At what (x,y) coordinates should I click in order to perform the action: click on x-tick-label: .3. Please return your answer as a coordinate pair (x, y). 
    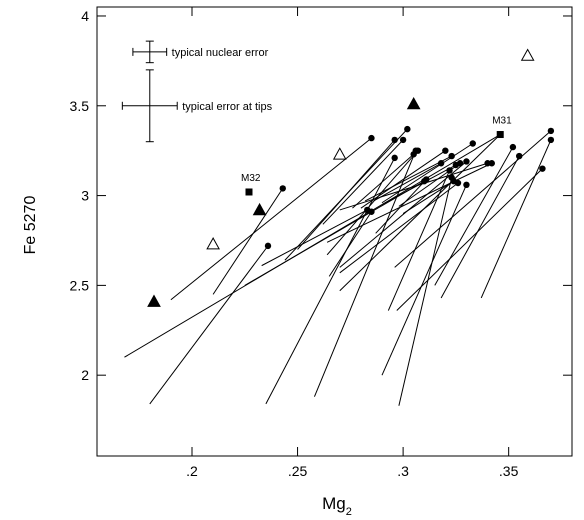
    Looking at the image, I should click on (403, 471).